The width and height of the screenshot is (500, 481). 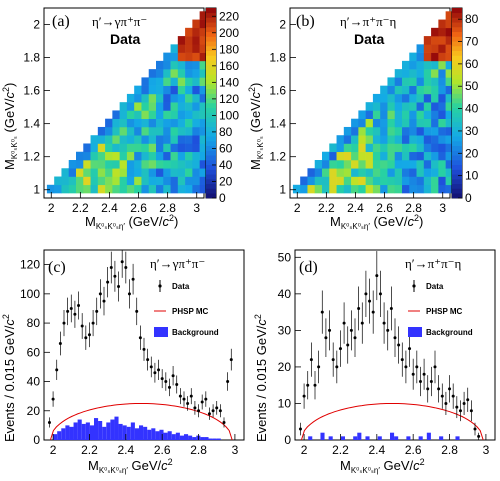 What do you see at coordinates (161, 332) in the screenshot?
I see `legend-background-swatch` at bounding box center [161, 332].